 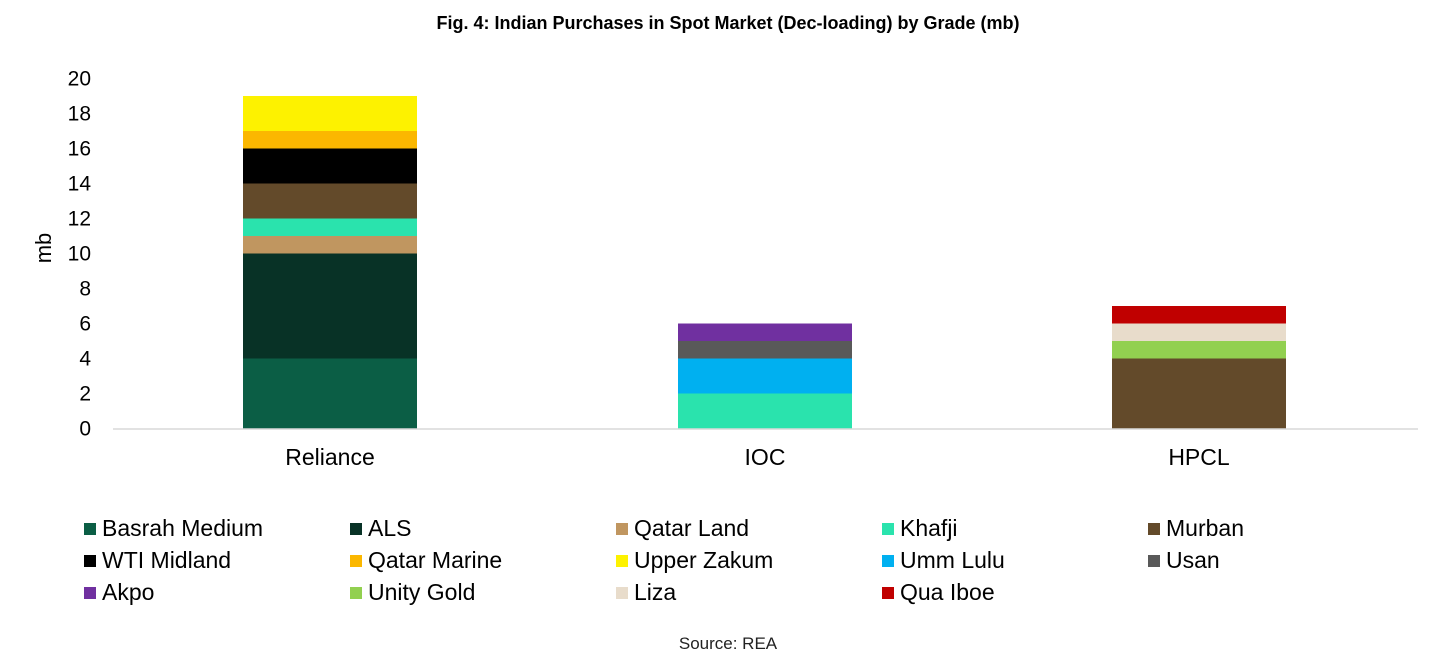 What do you see at coordinates (1199, 457) in the screenshot?
I see `x-tick-label: HPCL` at bounding box center [1199, 457].